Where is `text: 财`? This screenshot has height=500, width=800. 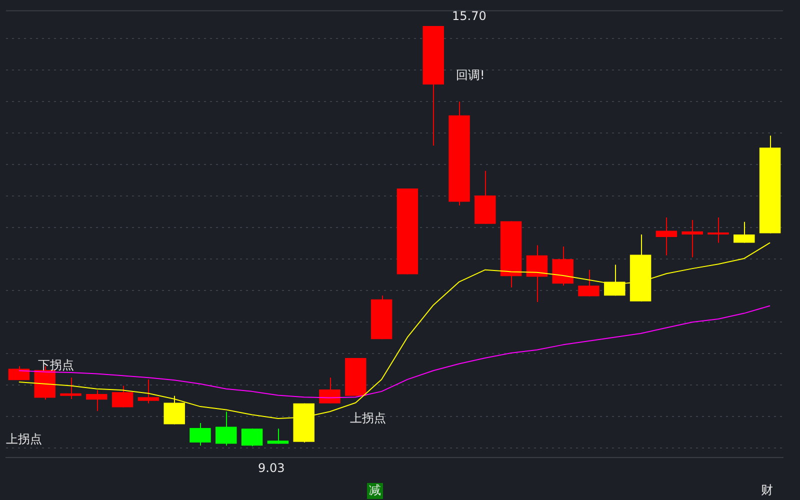
text: 财 is located at coordinates (767, 490).